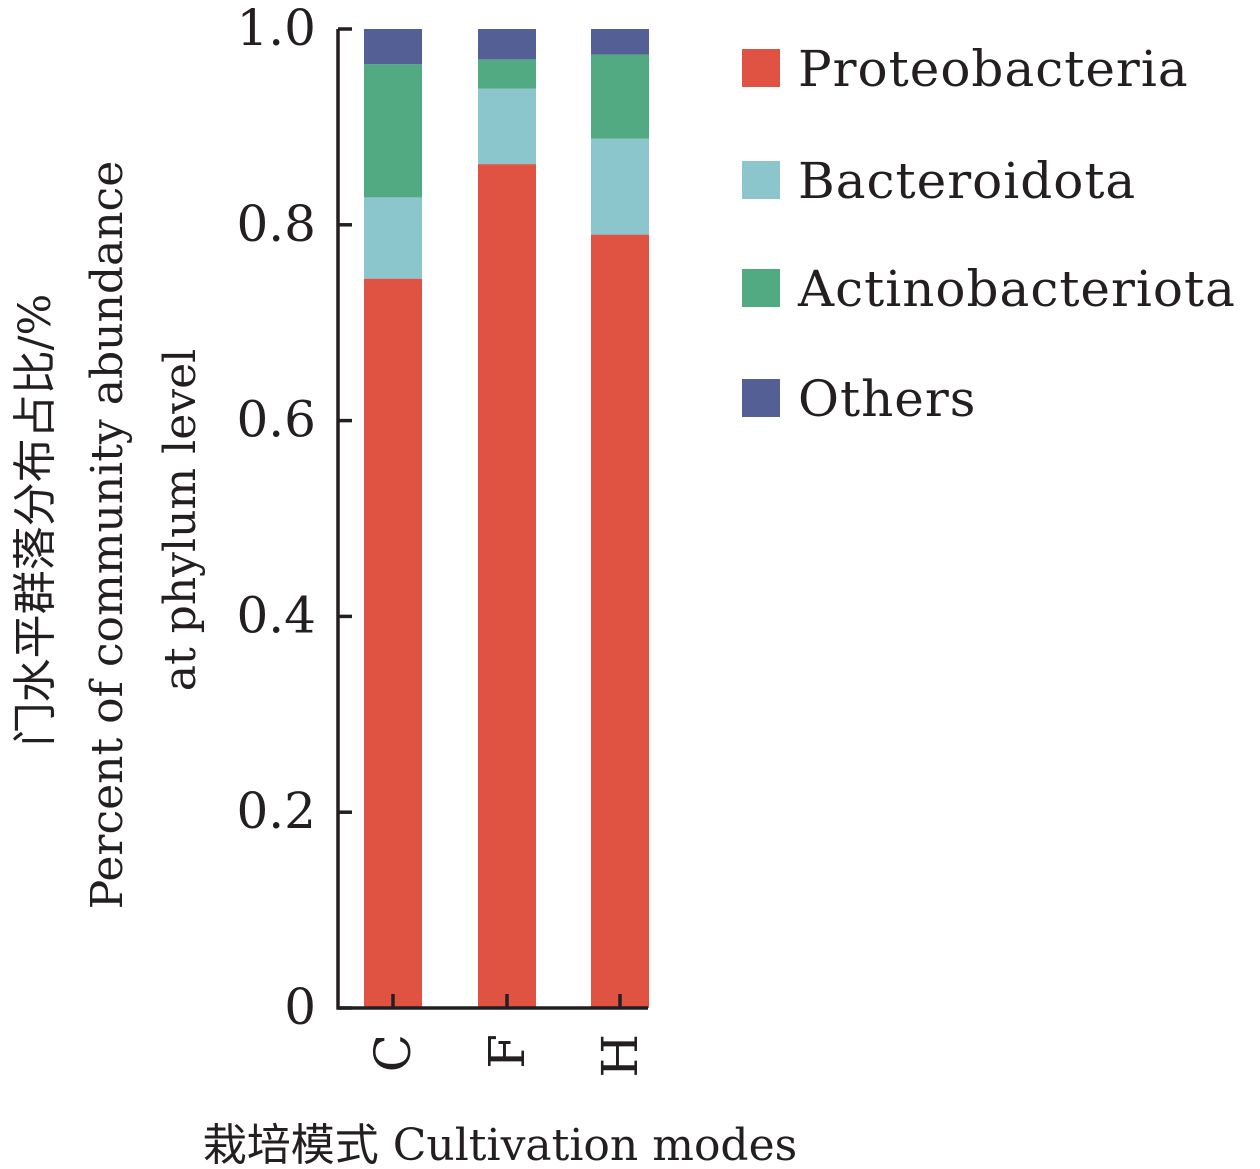 This screenshot has height=1169, width=1260. I want to click on y-axis-title-line-1: 门水平群落分布占比/%, so click(35, 520).